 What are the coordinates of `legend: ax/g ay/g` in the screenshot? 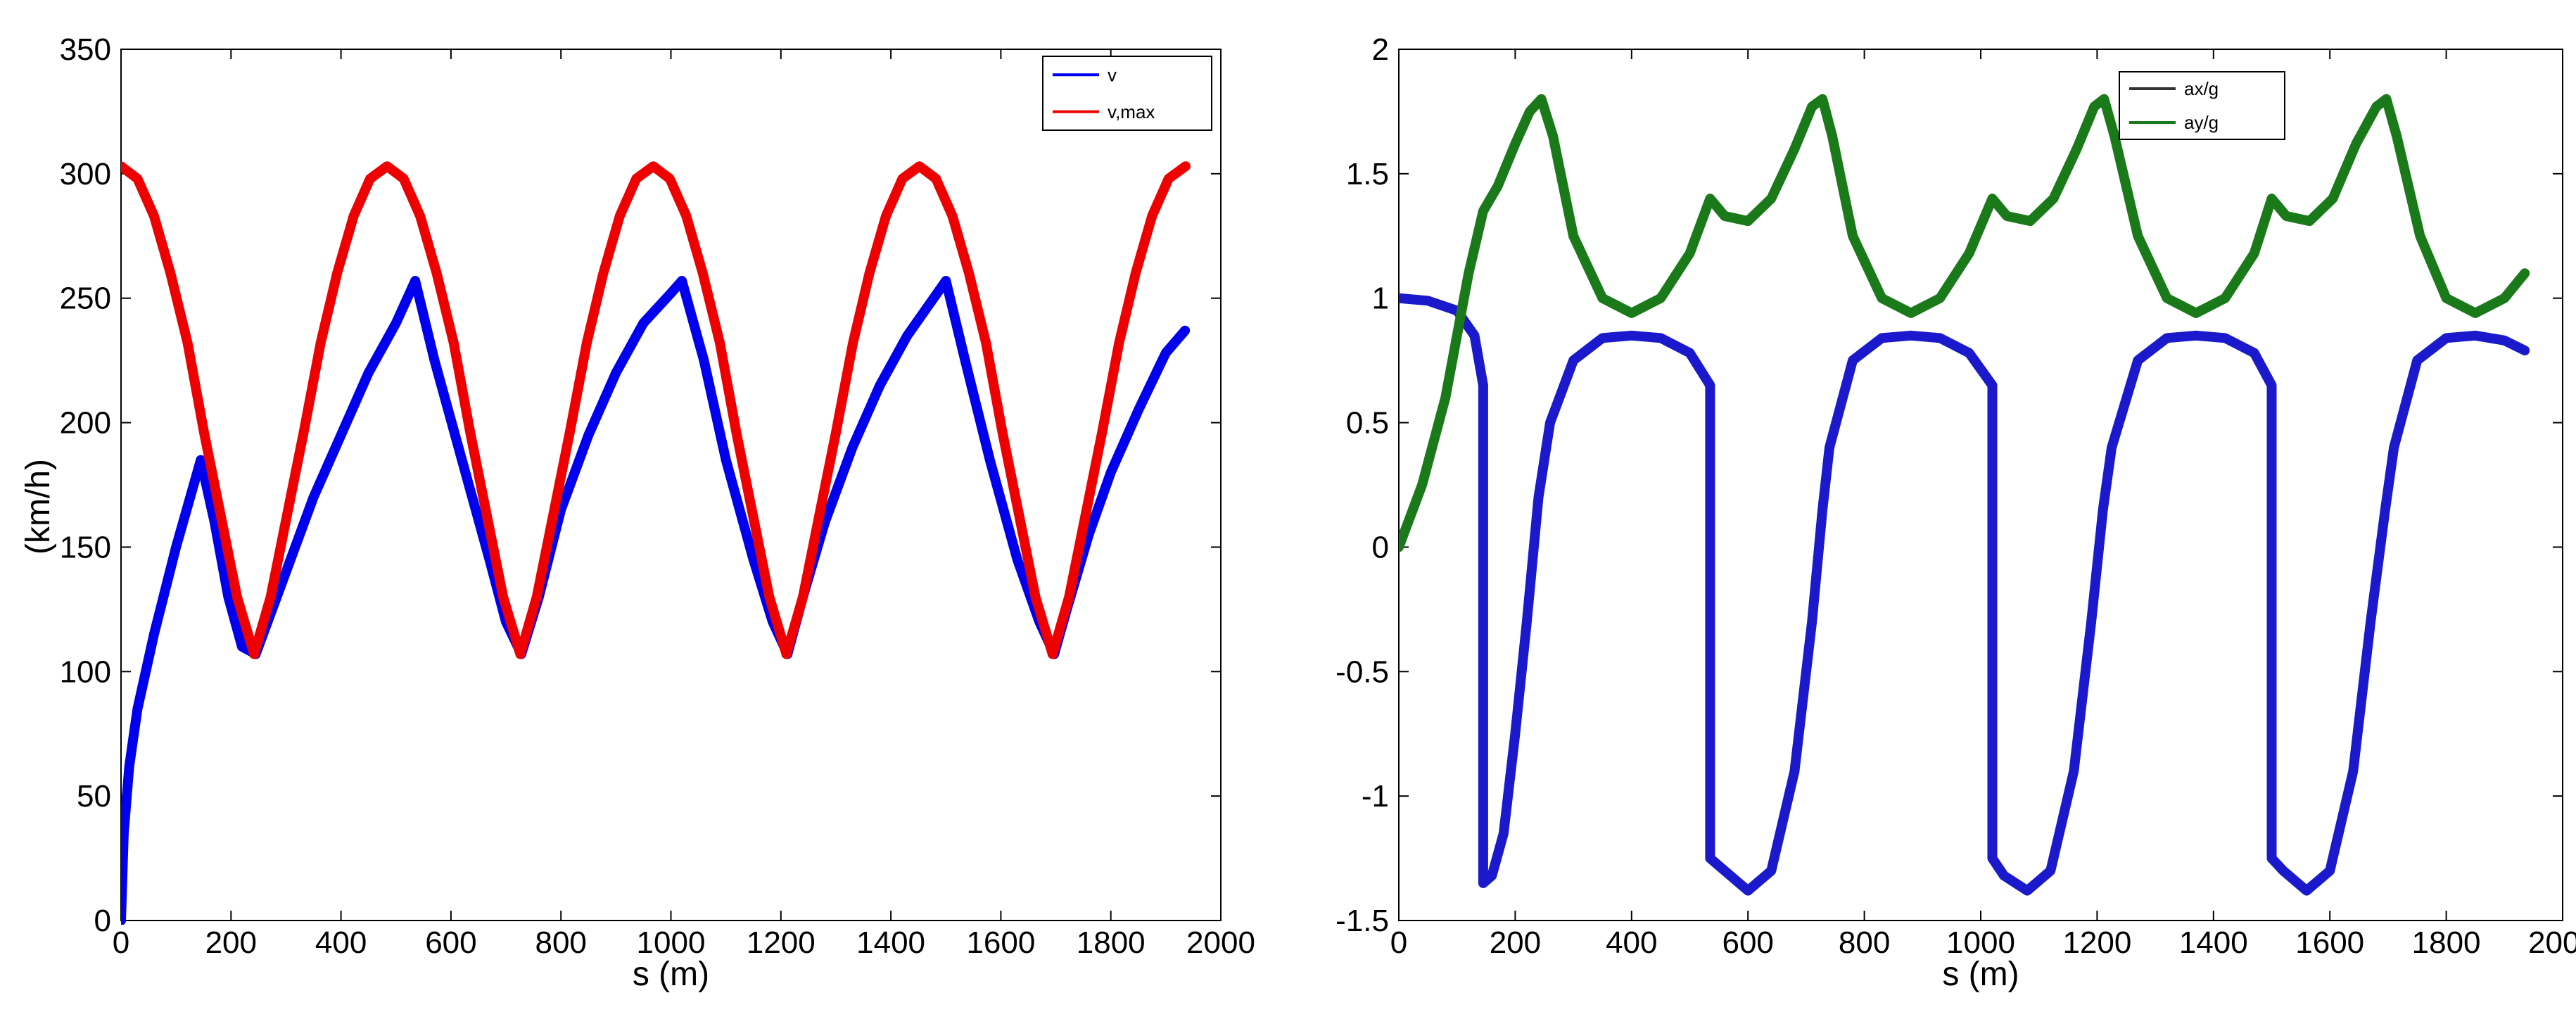 It's located at (2202, 106).